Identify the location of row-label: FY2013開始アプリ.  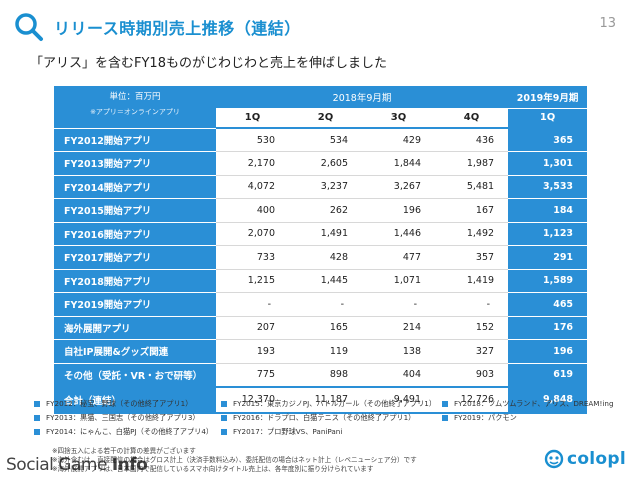
(135, 163).